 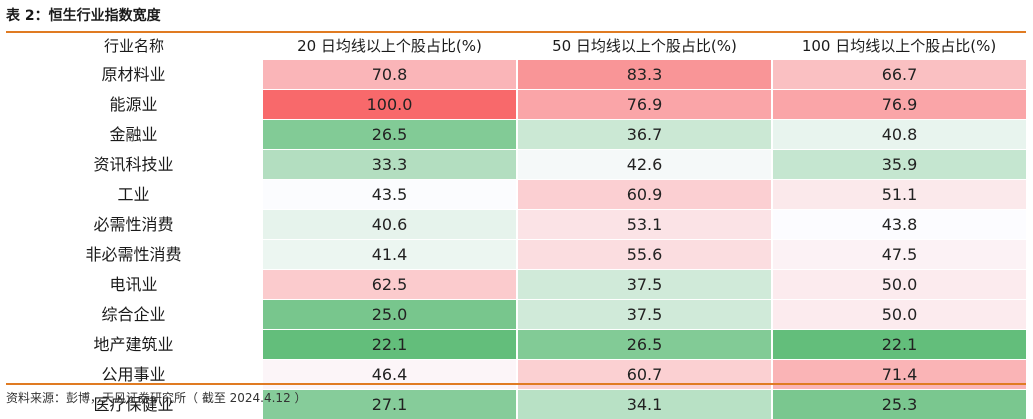 I want to click on sector-name: 能源业, so click(x=134, y=105).